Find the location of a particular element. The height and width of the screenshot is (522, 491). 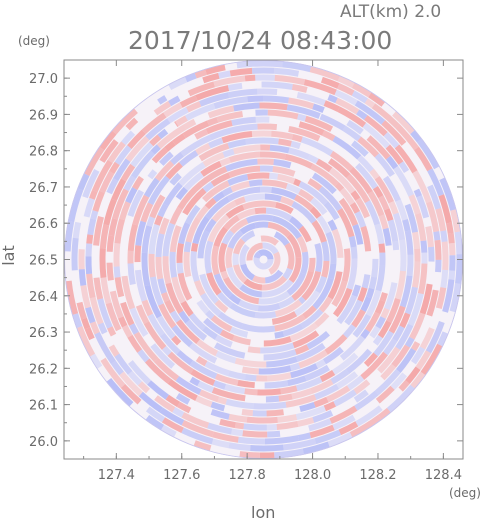

y-tick-label: 26.1 is located at coordinates (43, 406).